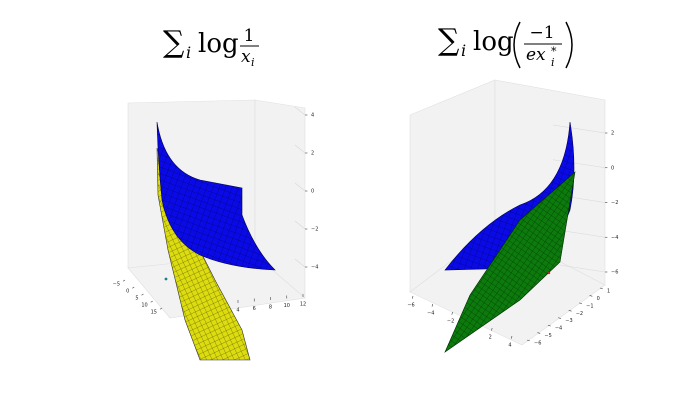  I want to click on title-left: ∑ i log 1 x i, so click(211, 47).